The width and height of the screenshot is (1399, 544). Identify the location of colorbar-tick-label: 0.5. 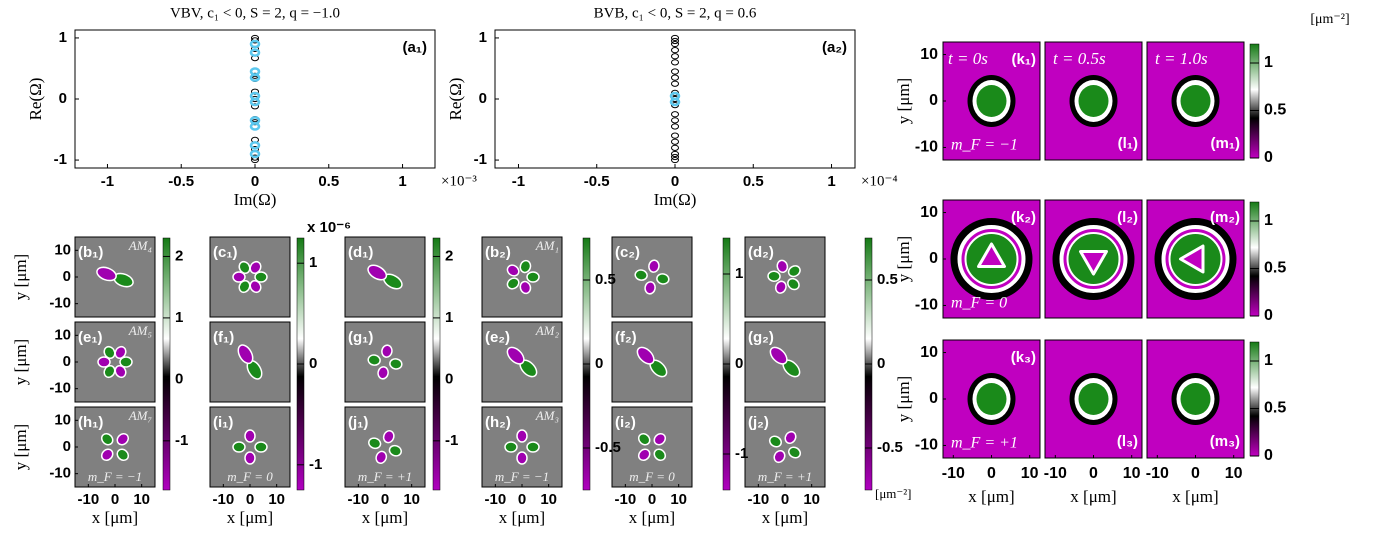
(1275, 408).